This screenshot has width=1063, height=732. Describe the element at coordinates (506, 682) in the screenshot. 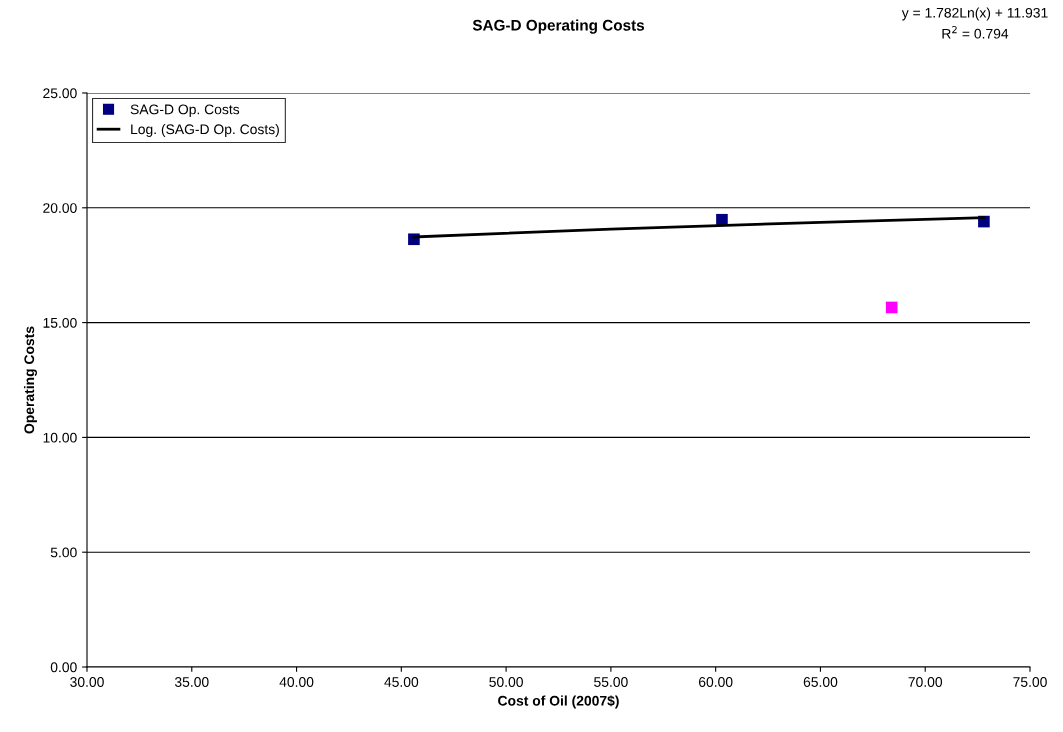

I see `x-tick-label: 50.00` at that location.